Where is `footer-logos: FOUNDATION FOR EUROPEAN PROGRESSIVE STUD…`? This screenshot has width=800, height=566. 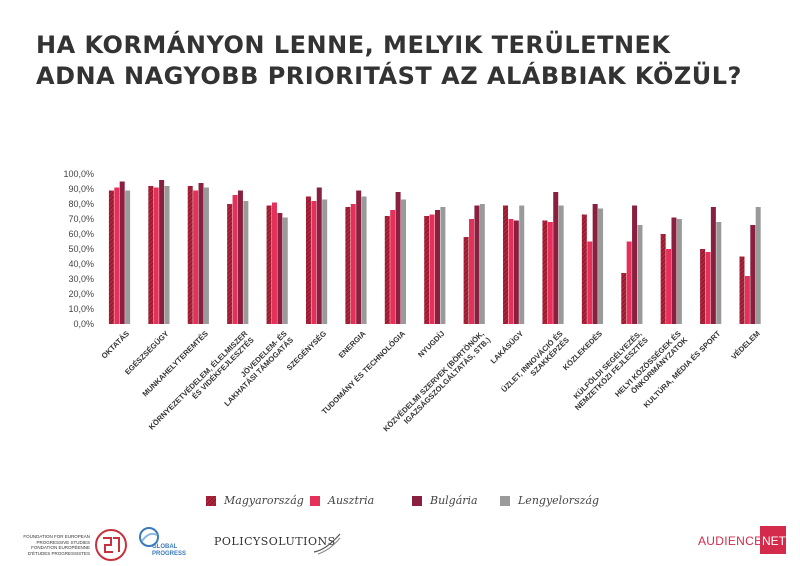 footer-logos: FOUNDATION FOR EUROPEAN PROGRESSIVE STUD… is located at coordinates (400, 543).